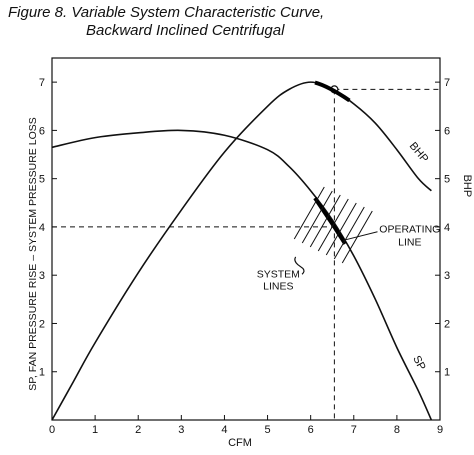 Image resolution: width=474 pixels, height=455 pixels. What do you see at coordinates (311, 430) in the screenshot?
I see `x-tick-label: 6` at bounding box center [311, 430].